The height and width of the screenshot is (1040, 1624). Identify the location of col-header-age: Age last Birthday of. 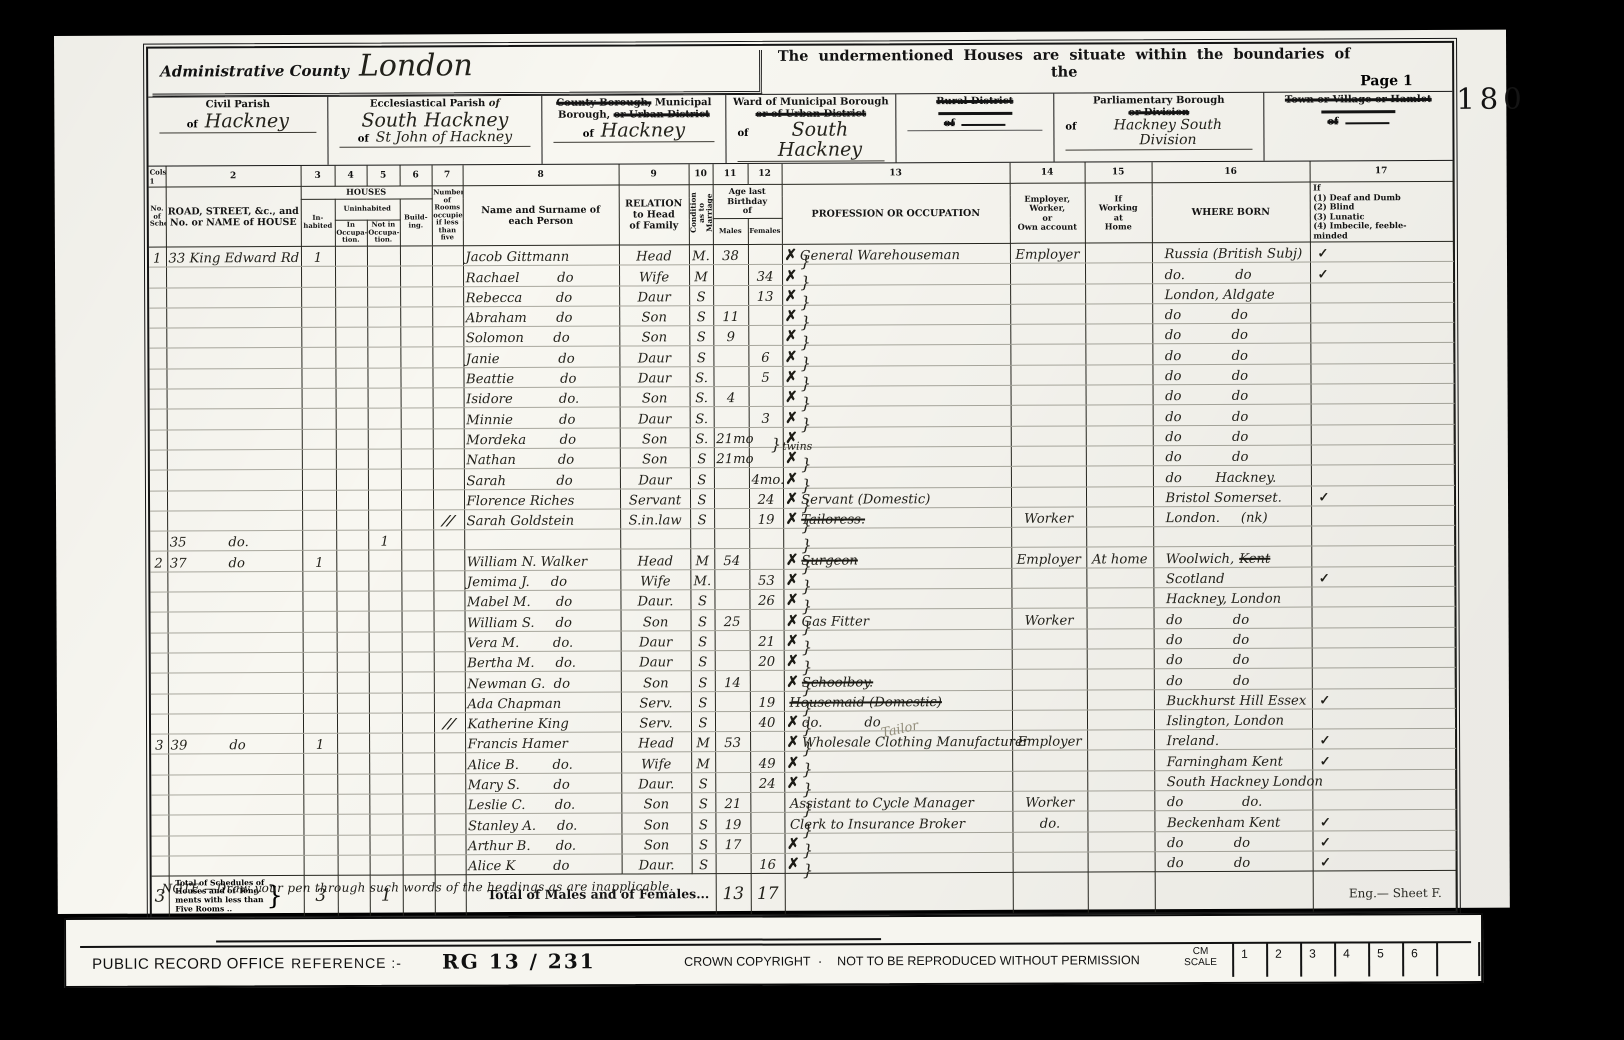
(747, 201).